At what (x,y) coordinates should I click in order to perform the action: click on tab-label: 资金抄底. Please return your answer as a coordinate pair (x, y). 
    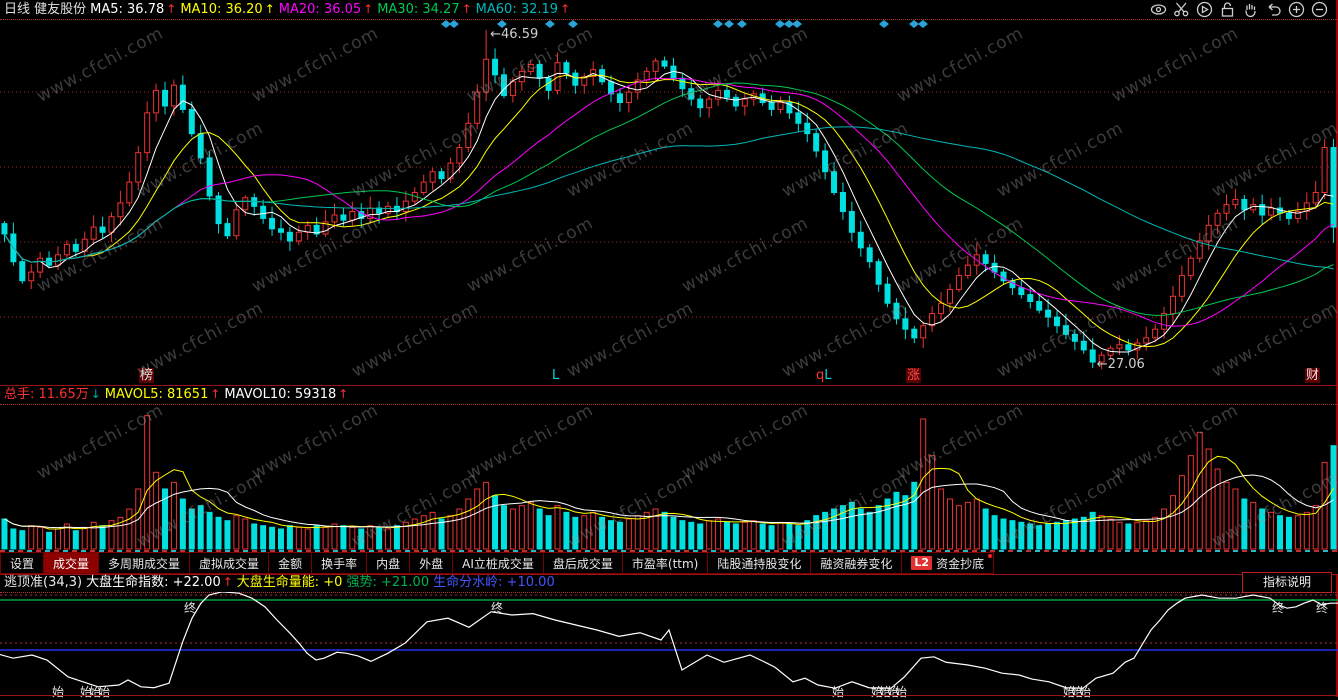
    Looking at the image, I should click on (960, 563).